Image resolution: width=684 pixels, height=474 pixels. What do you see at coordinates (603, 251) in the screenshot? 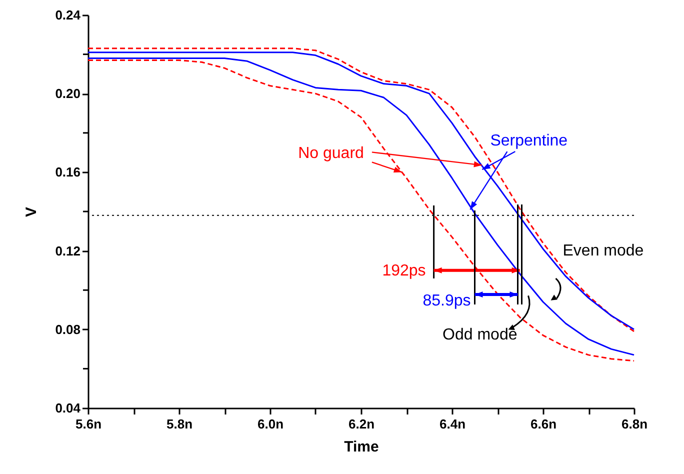
I see `annotation: Even mode` at bounding box center [603, 251].